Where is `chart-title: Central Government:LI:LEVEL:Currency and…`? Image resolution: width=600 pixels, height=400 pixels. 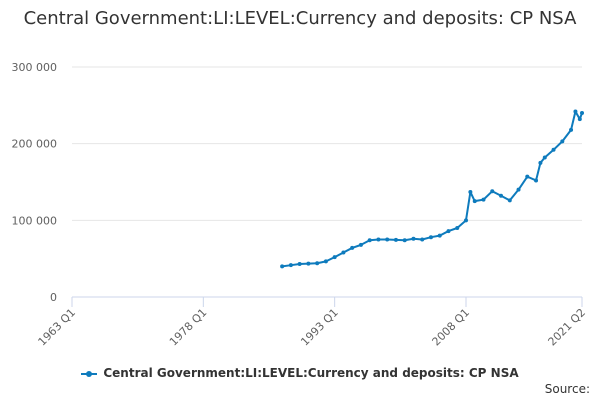
chart-title: Central Government:LI:LEVEL:Currency and… is located at coordinates (300, 18).